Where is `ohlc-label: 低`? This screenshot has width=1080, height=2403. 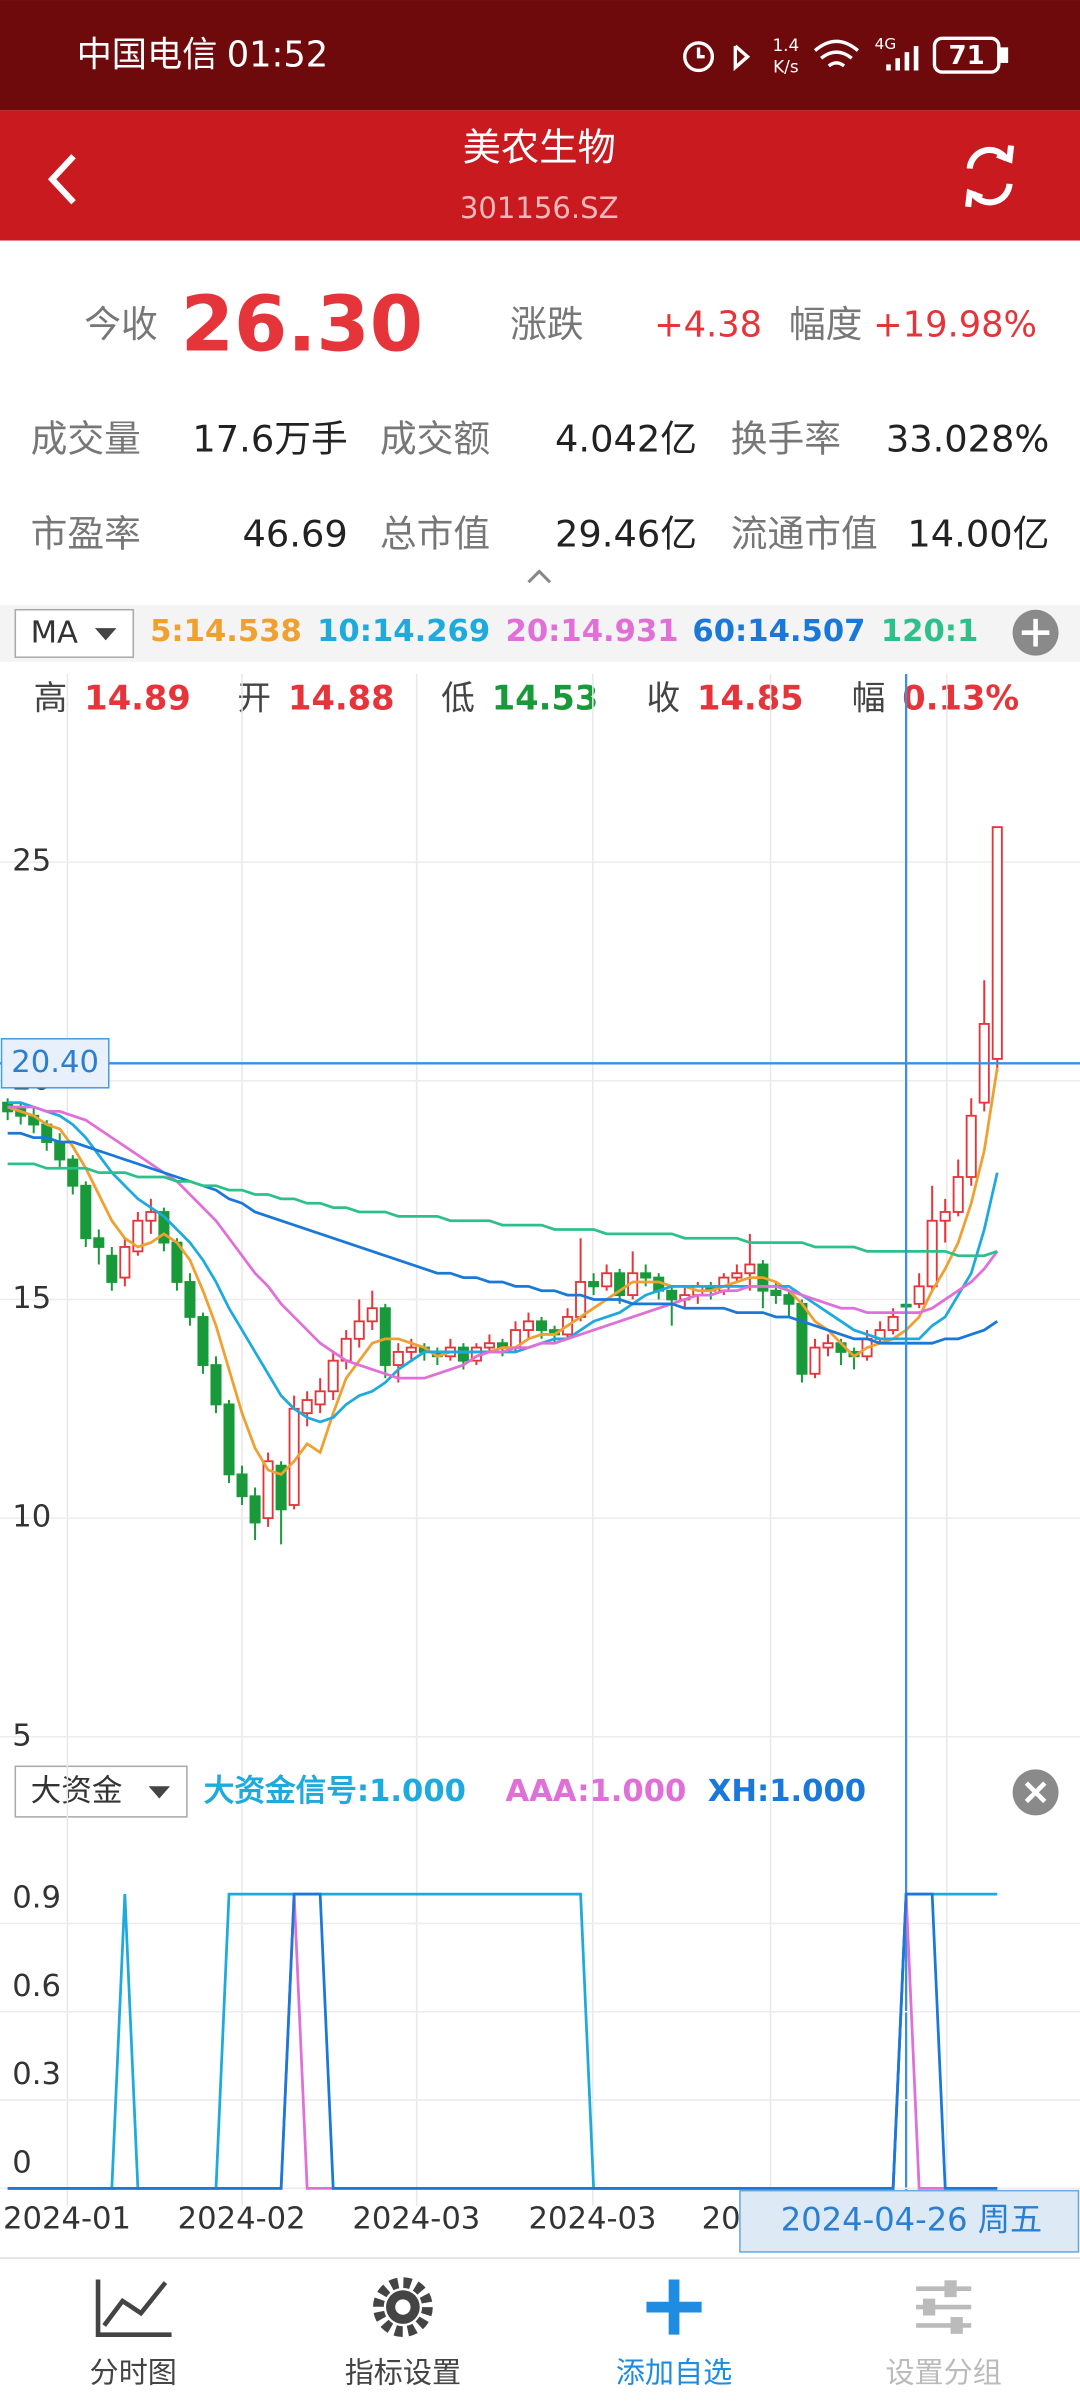 ohlc-label: 低 is located at coordinates (458, 698).